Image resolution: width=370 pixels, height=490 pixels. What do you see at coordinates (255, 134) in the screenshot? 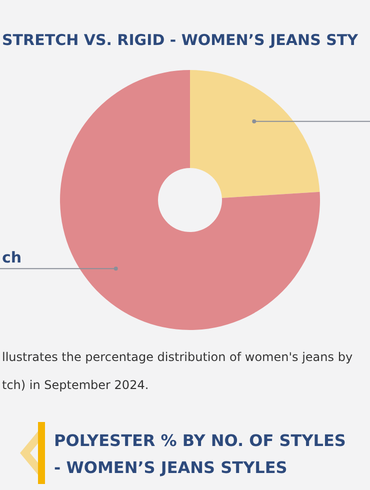
I see `donut-slice` at bounding box center [255, 134].